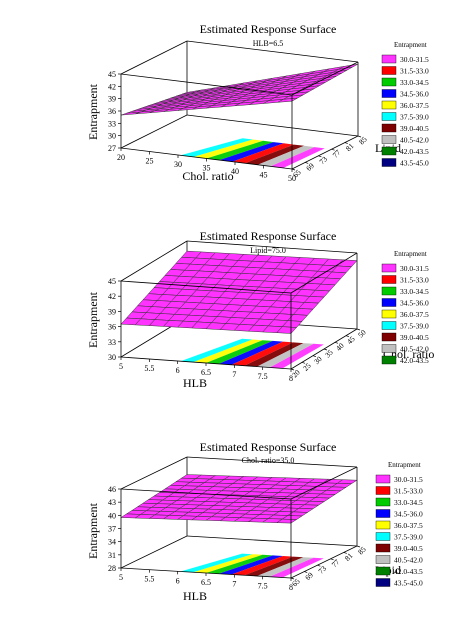  Describe the element at coordinates (408, 479) in the screenshot. I see `legend-label: 30.0-31.5` at that location.